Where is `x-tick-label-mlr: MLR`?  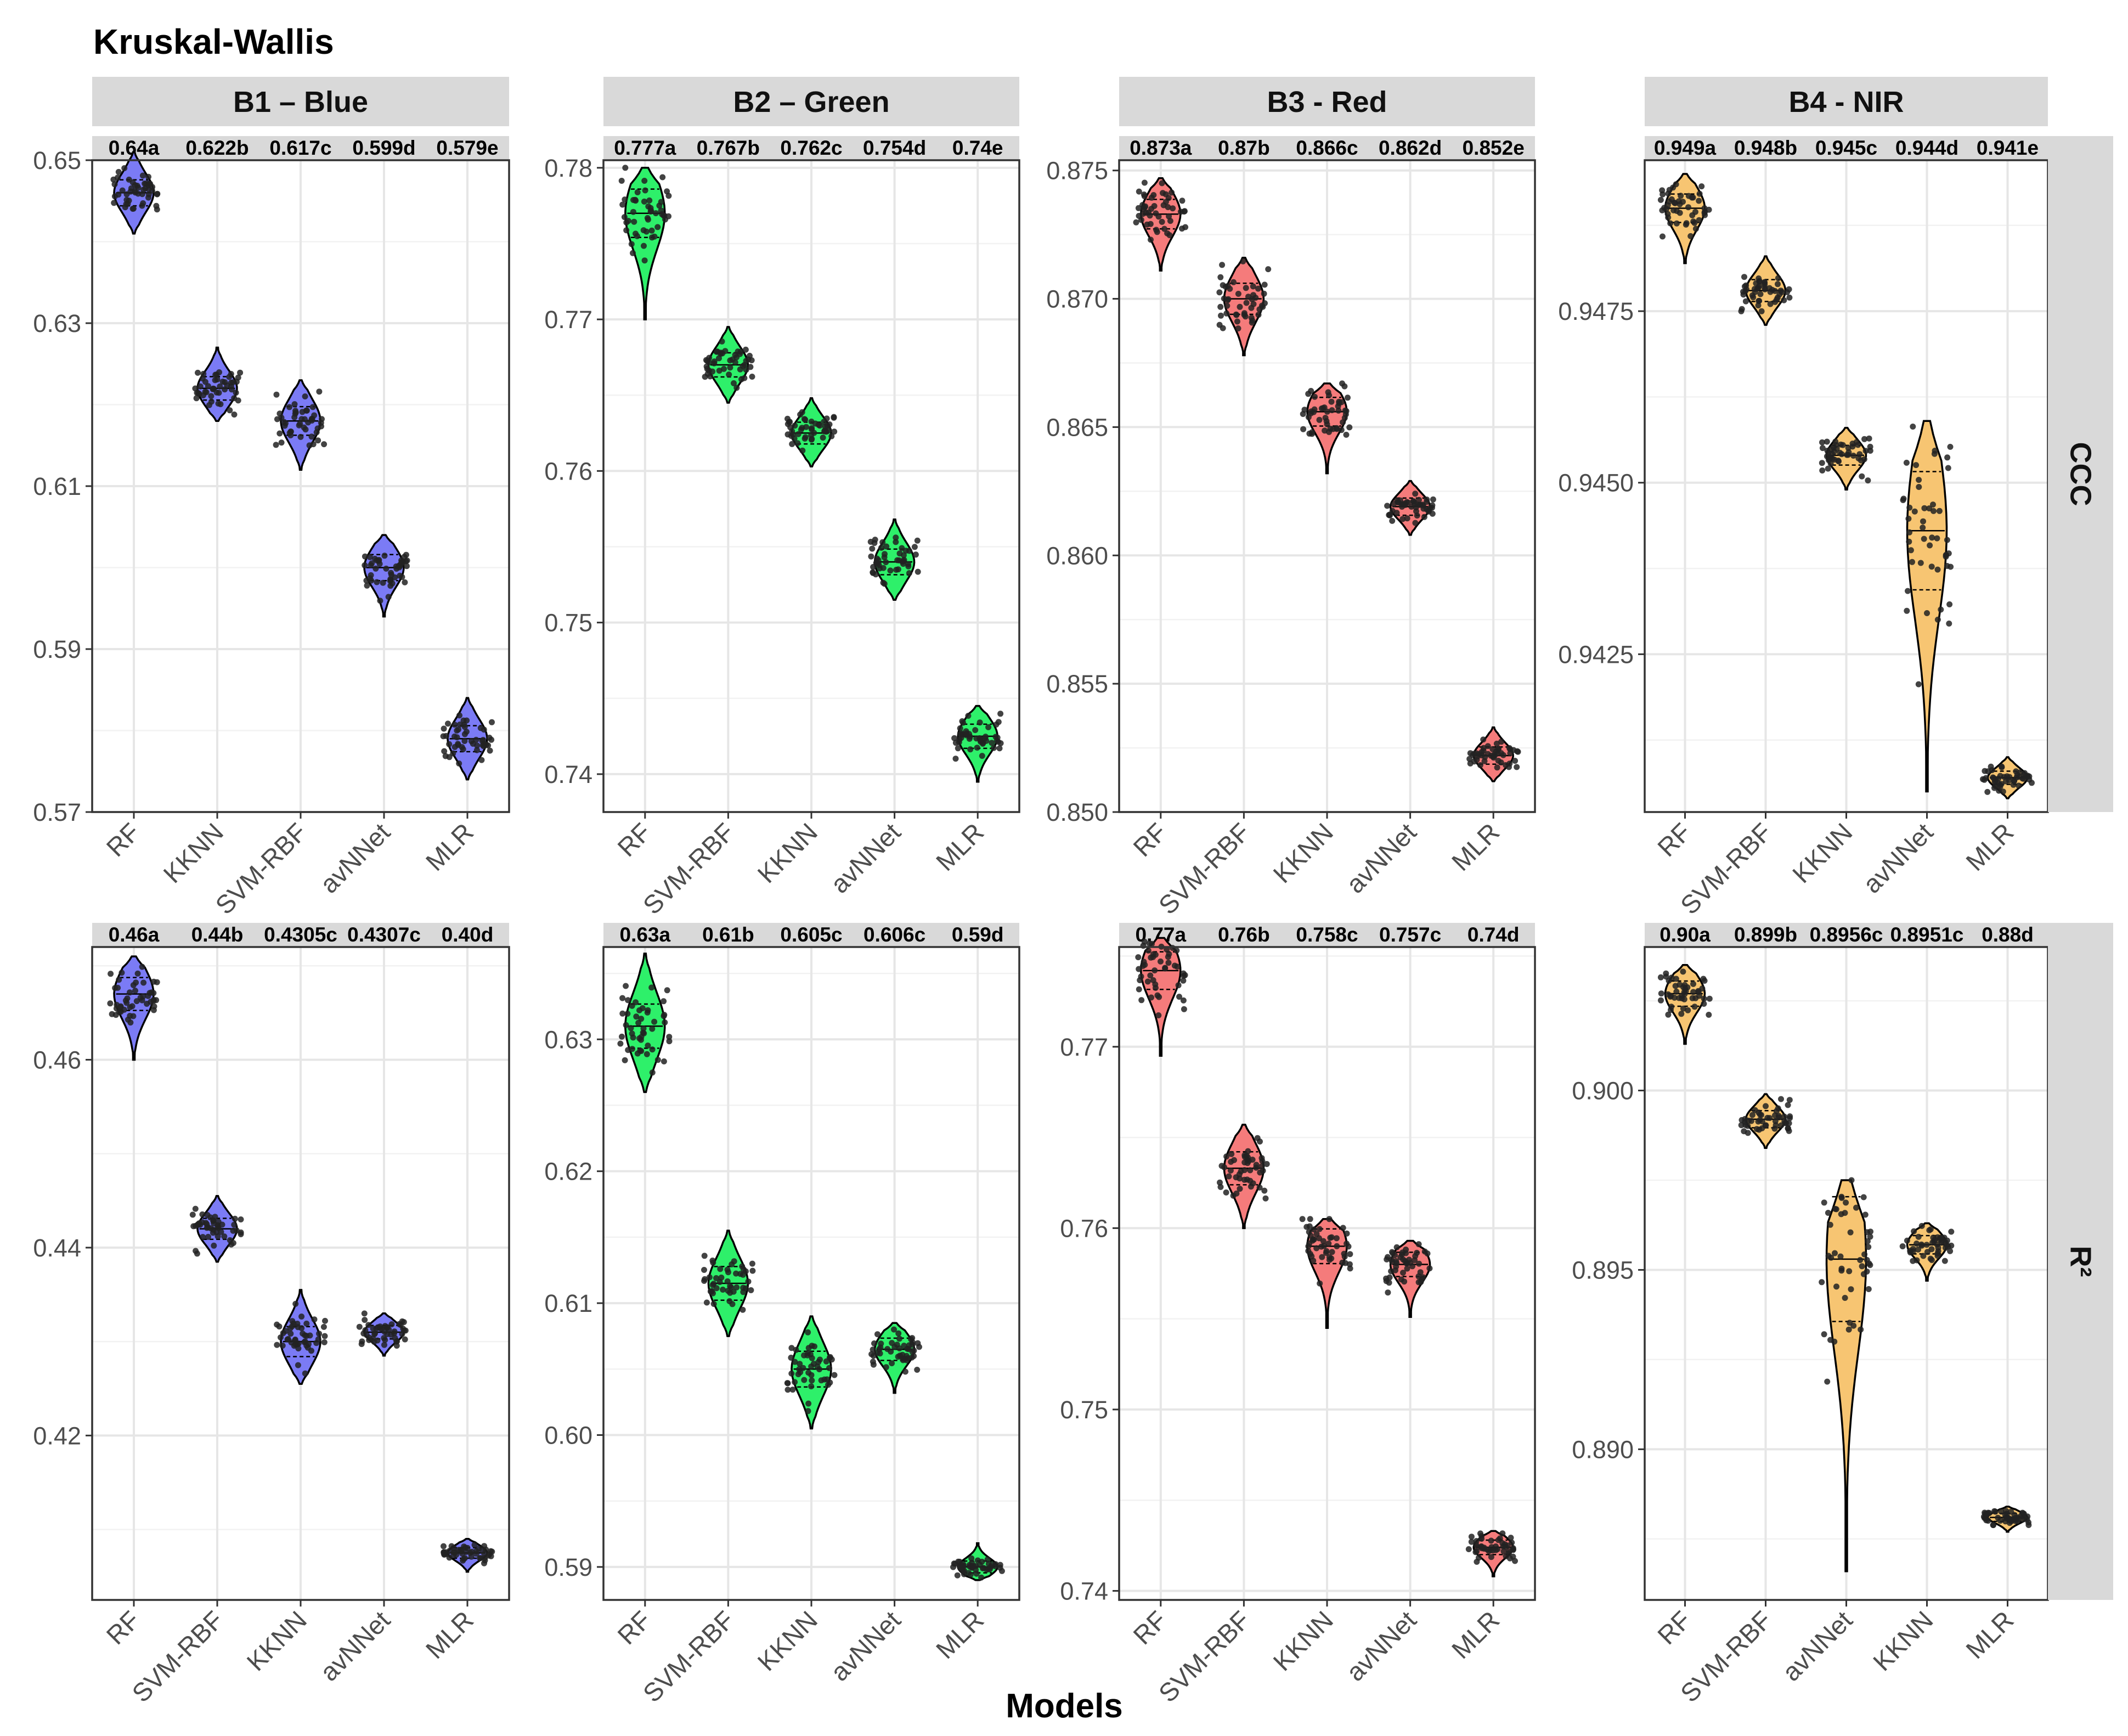
x-tick-label-mlr: MLR is located at coordinates (1475, 1635).